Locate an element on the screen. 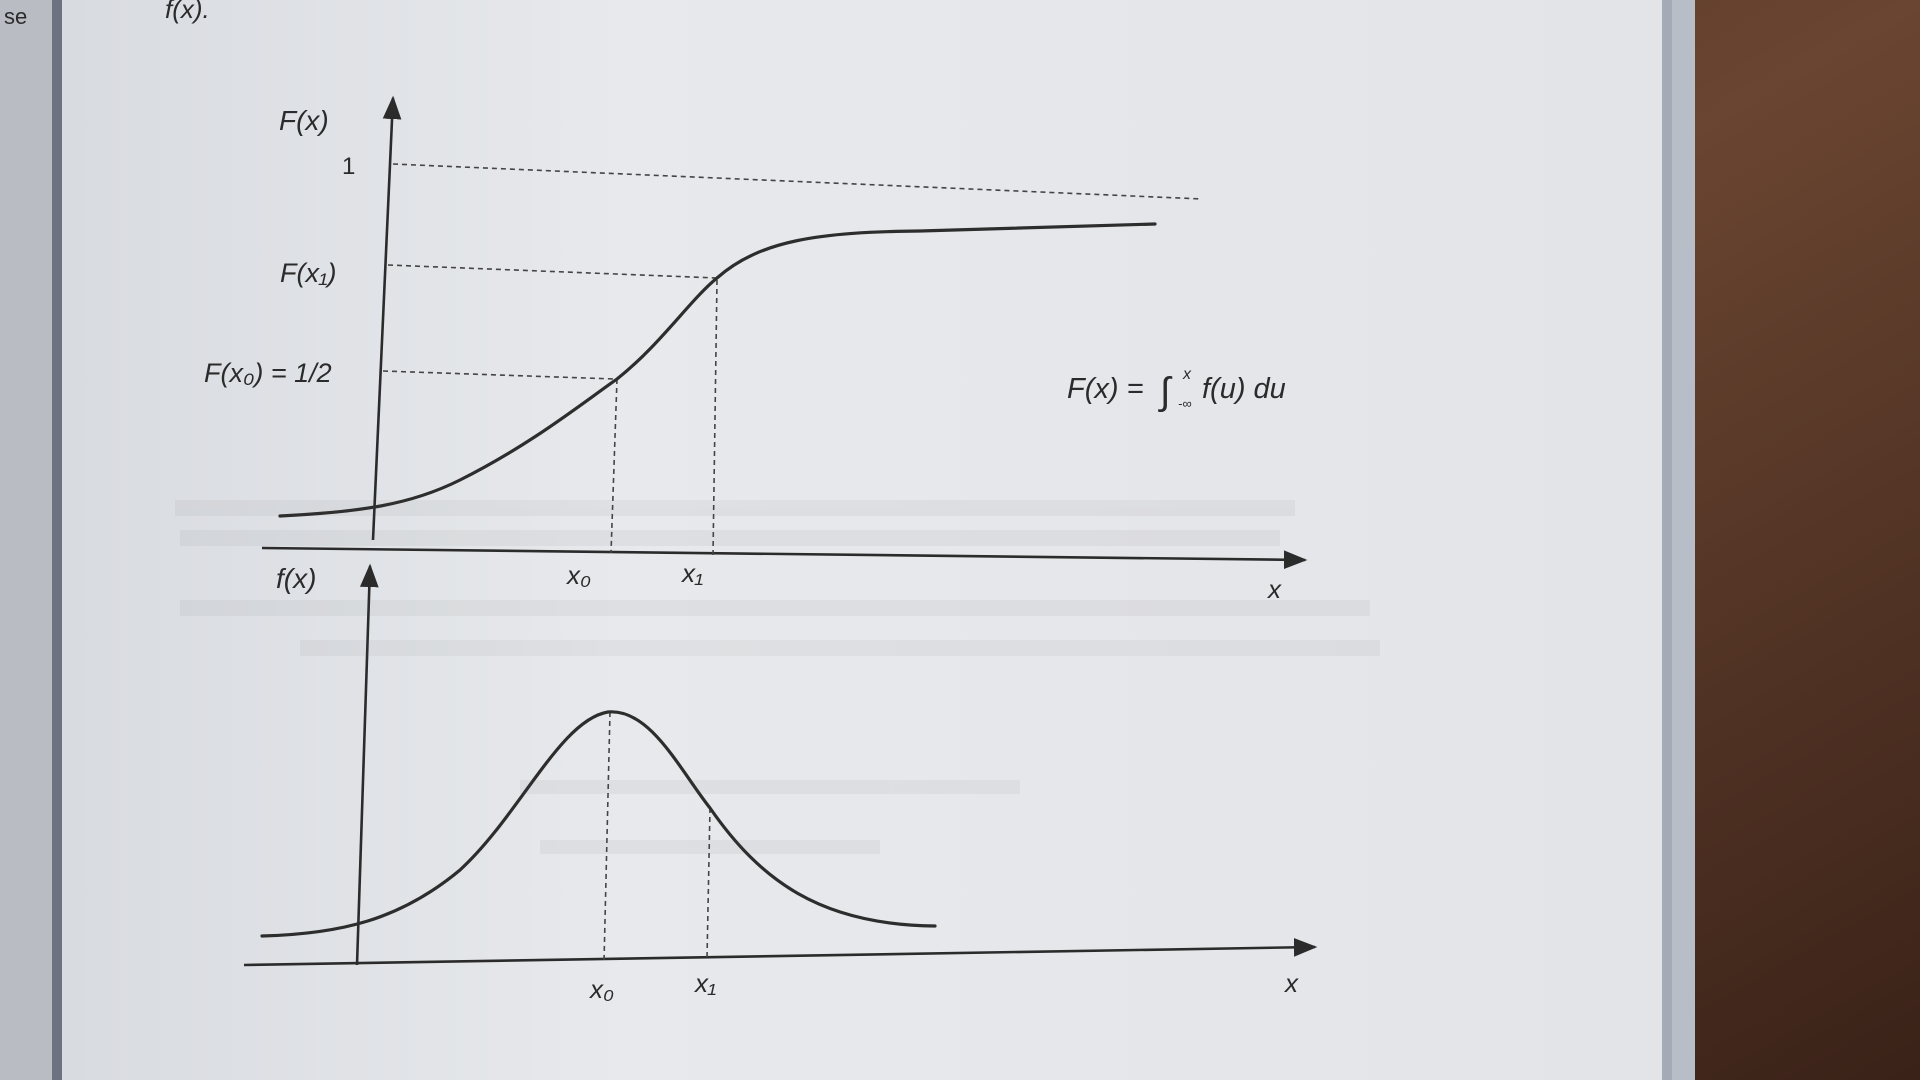  cdf-tick-one: 1 is located at coordinates (348, 166).